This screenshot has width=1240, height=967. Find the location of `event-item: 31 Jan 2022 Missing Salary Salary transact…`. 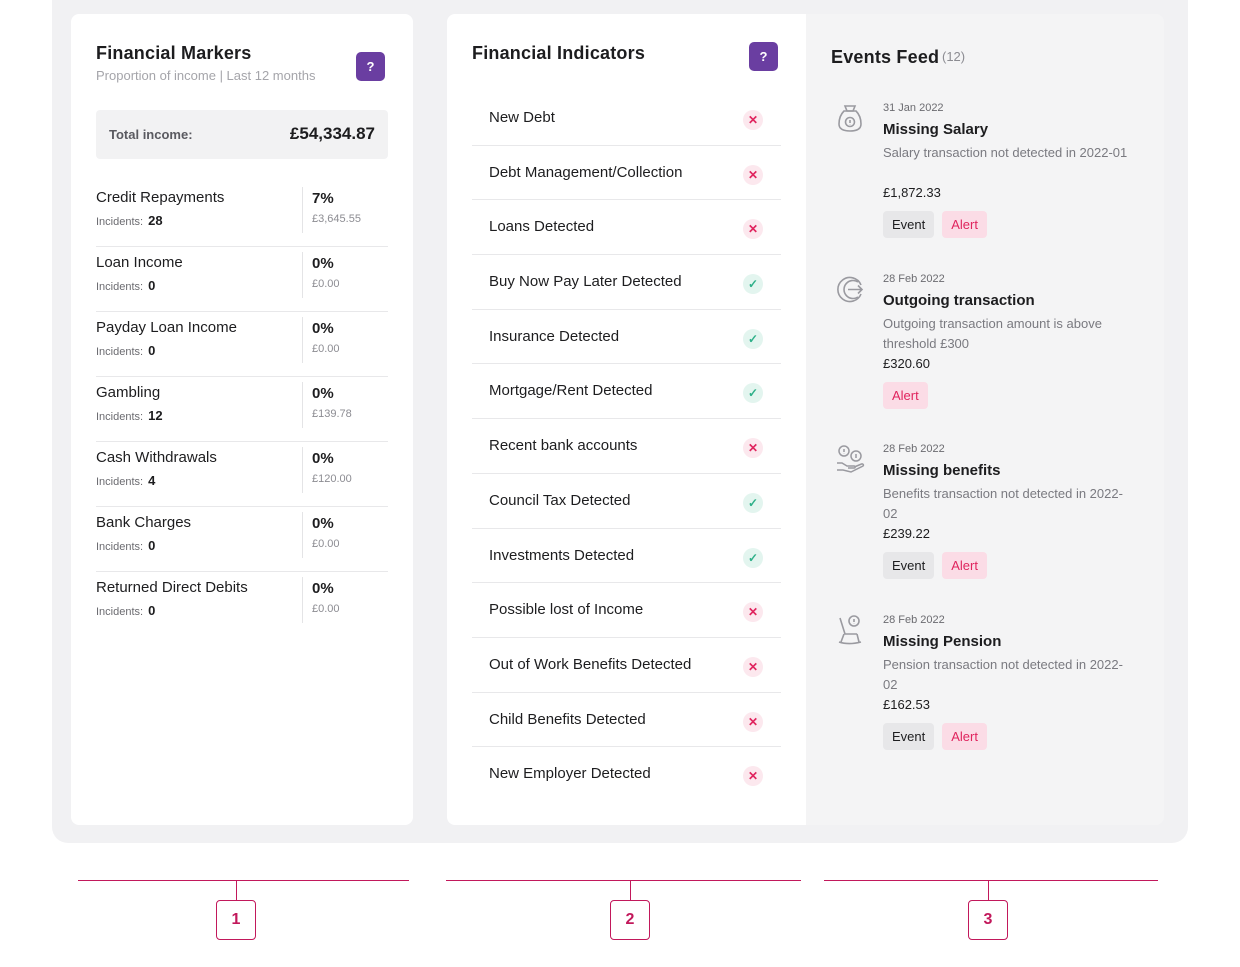

event-item: 31 Jan 2022 Missing Salary Salary transact… is located at coordinates (986, 187).